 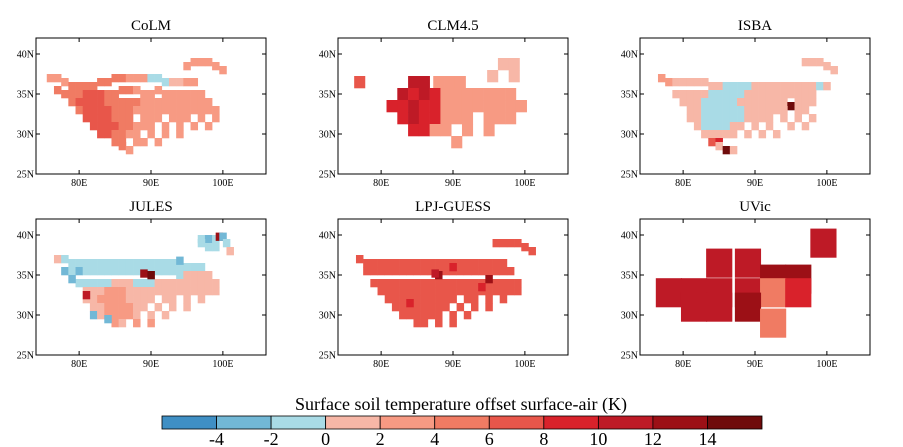 I want to click on colorbar-tick-label: 2, so click(x=380, y=438).